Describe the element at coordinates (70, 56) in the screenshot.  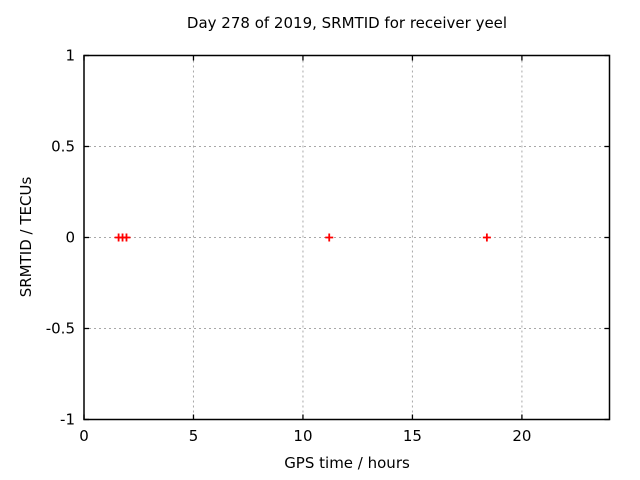
I see `y-tick-label: 1` at that location.